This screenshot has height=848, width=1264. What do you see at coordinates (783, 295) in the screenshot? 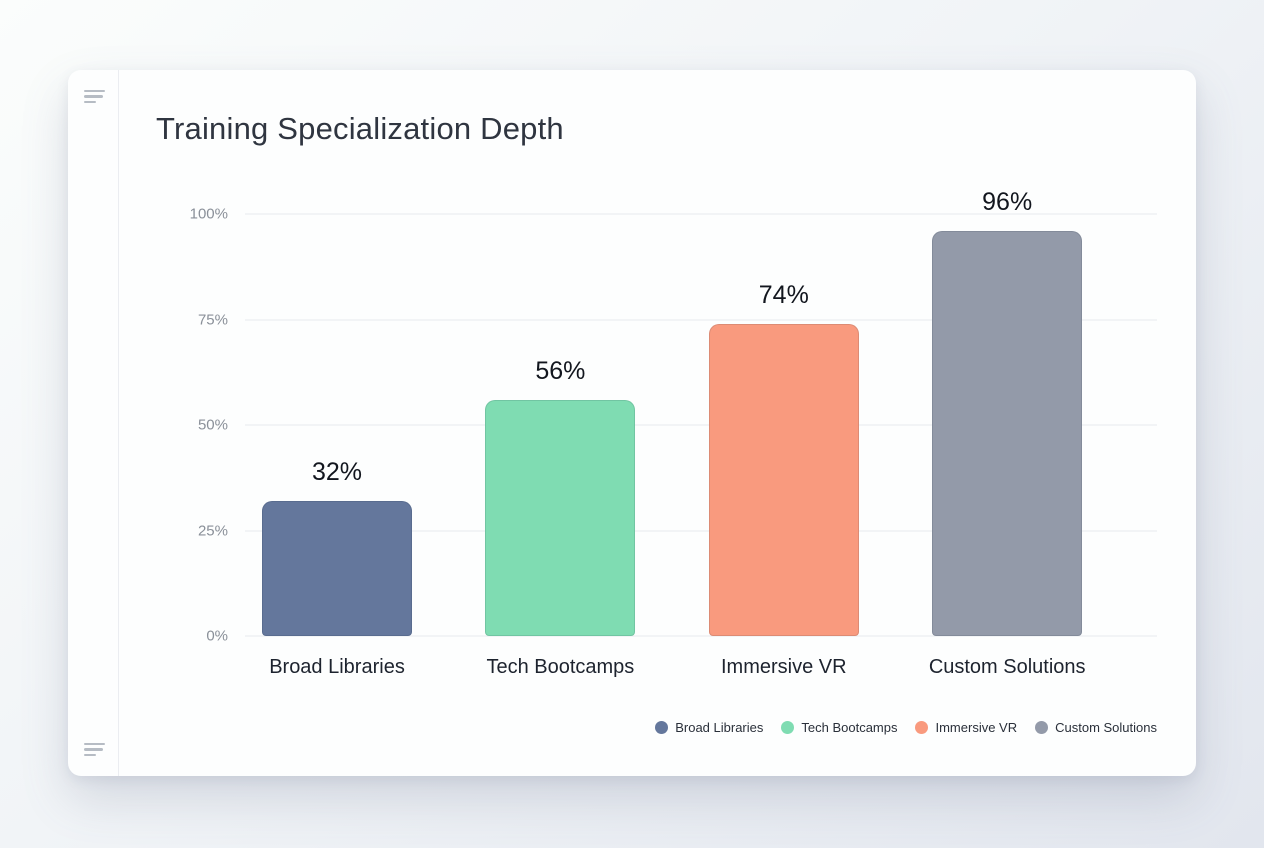
I see `value-label: 74%` at bounding box center [783, 295].